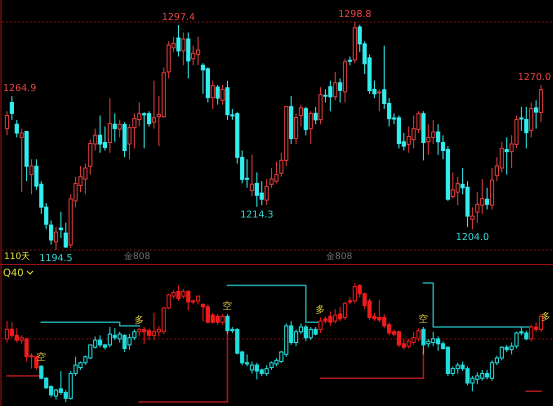 The width and height of the screenshot is (553, 406). What do you see at coordinates (17, 256) in the screenshot?
I see `text: 110天` at bounding box center [17, 256].